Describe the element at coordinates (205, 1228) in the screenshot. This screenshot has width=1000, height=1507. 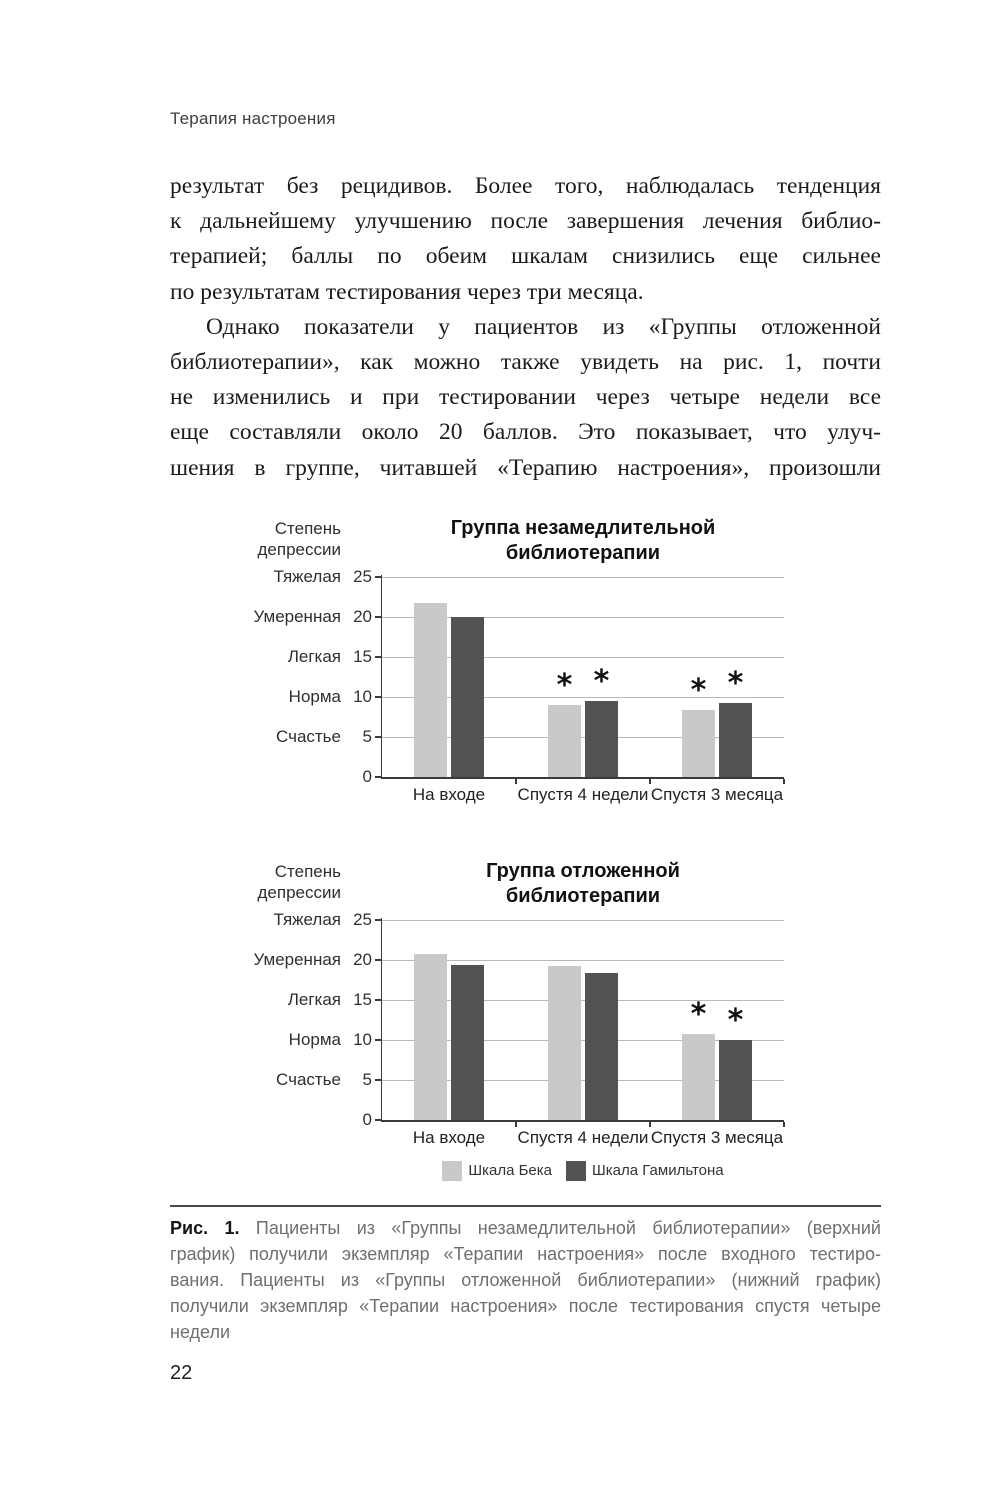
I see `caption-label: Рис. 1.` at that location.